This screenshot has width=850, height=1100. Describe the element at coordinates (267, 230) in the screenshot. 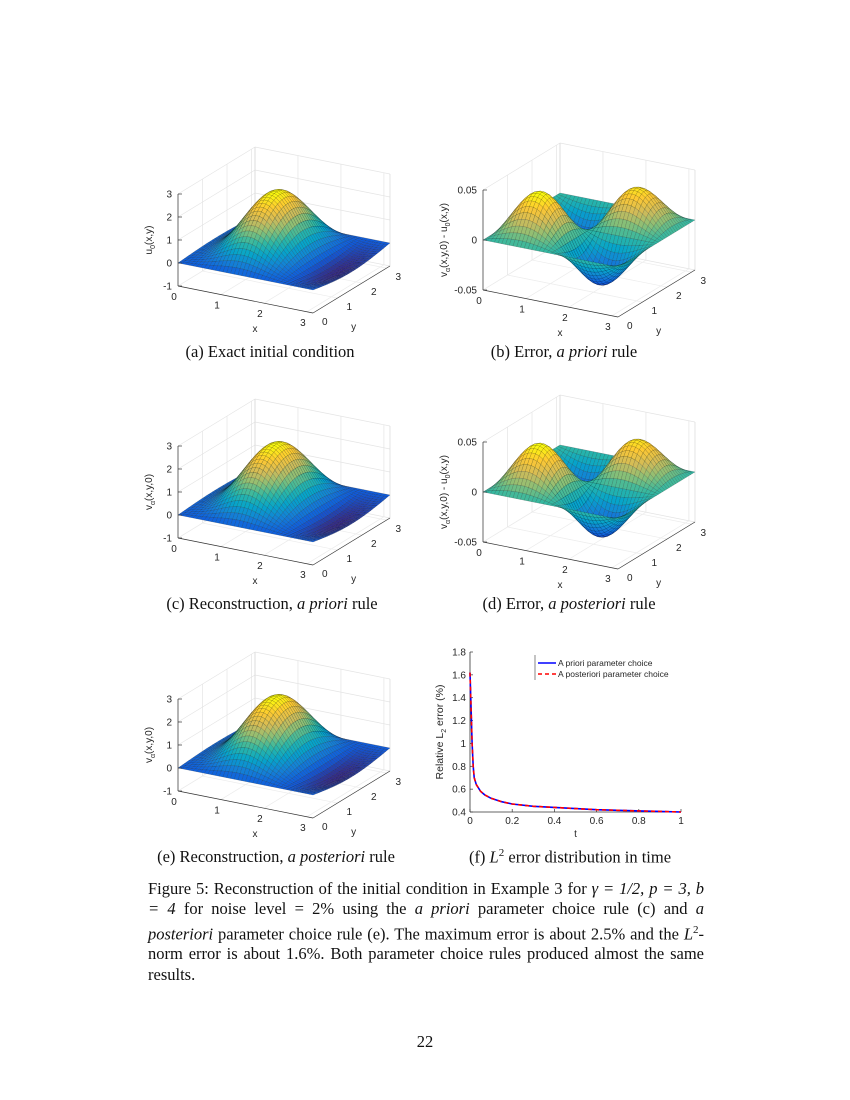

I see `surface-plot-a: u0(x,y)` at that location.